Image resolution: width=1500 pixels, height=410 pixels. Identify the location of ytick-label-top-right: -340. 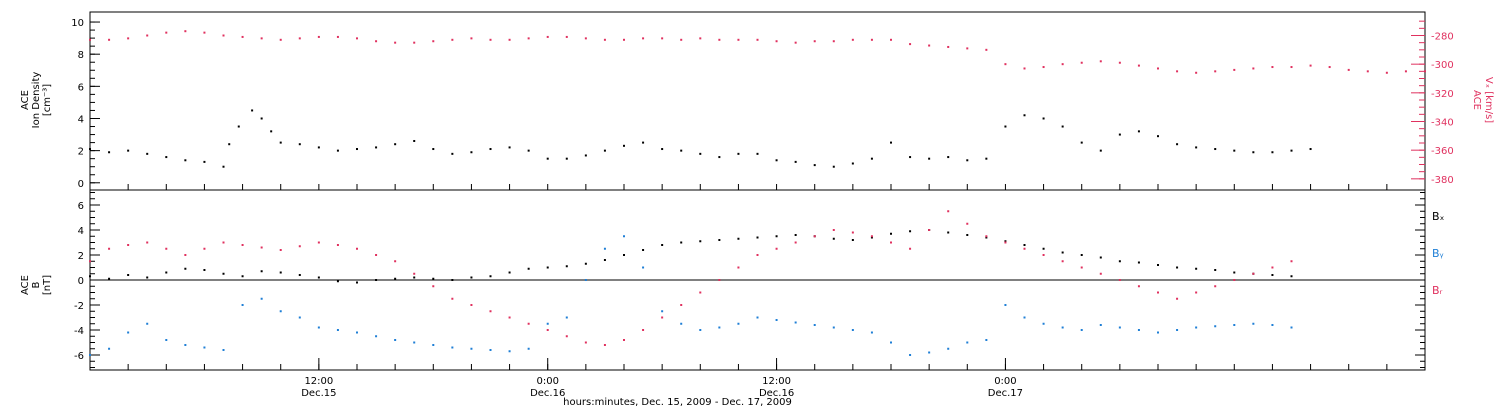
(1442, 123).